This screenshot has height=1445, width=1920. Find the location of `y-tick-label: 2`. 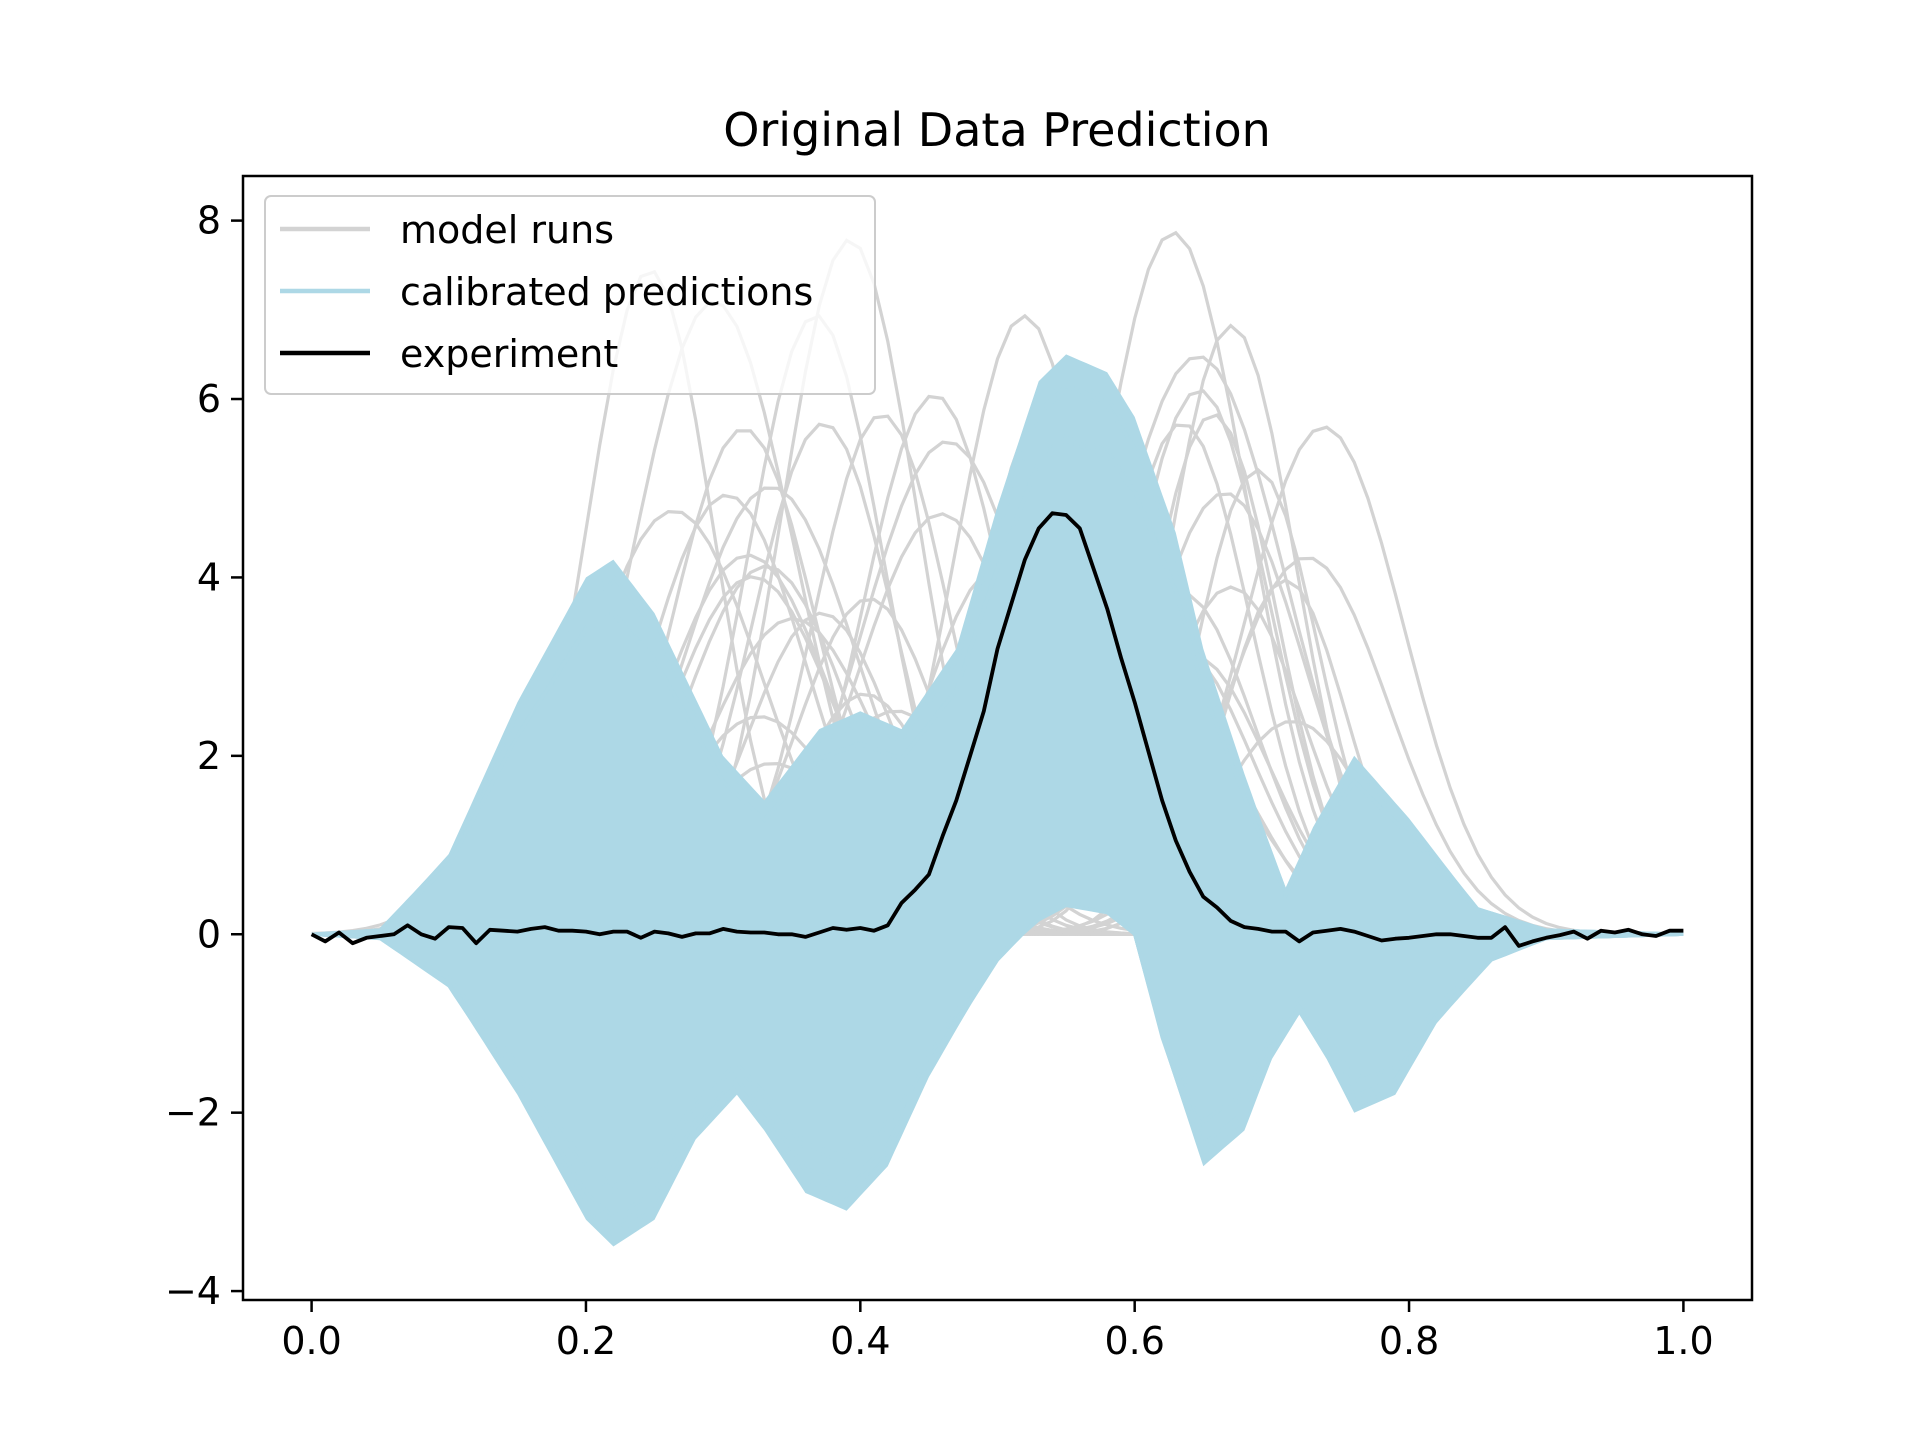

y-tick-label: 2 is located at coordinates (209, 756).